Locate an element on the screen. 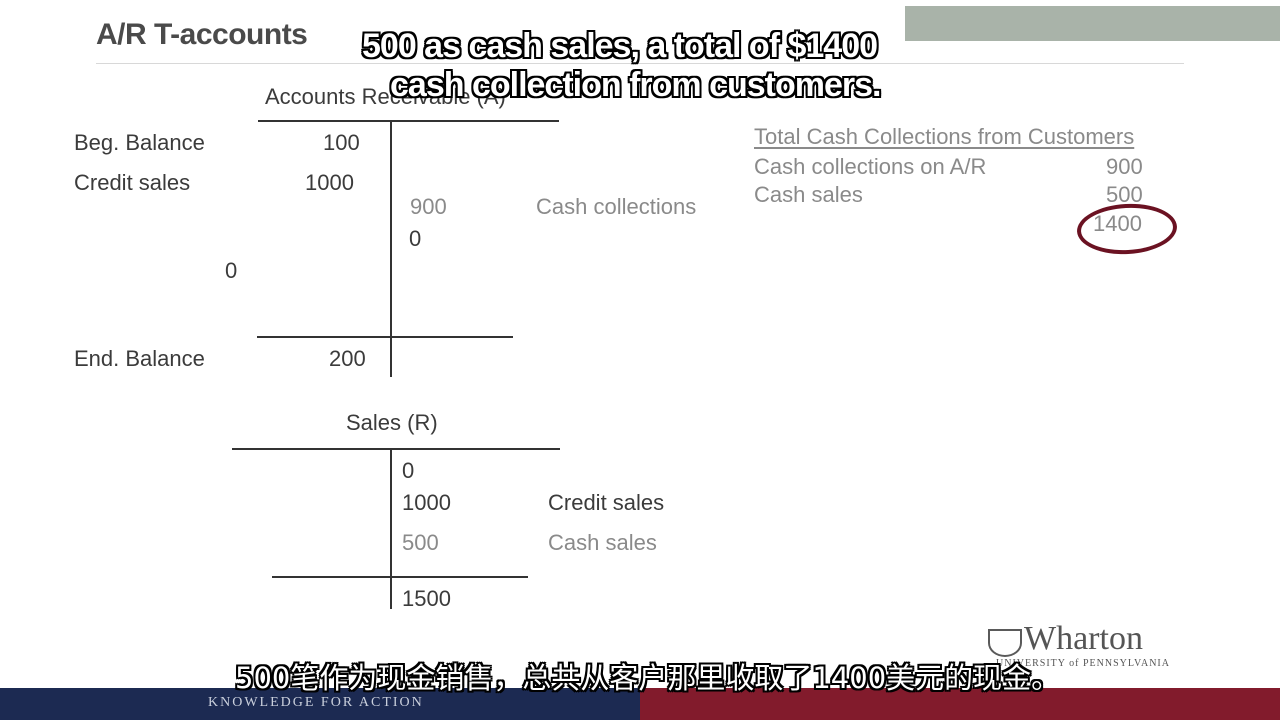  caption-chinese: 500笔作为现金销售，总共从客户那里收取了1400美元的现金。 is located at coordinates (648, 678).